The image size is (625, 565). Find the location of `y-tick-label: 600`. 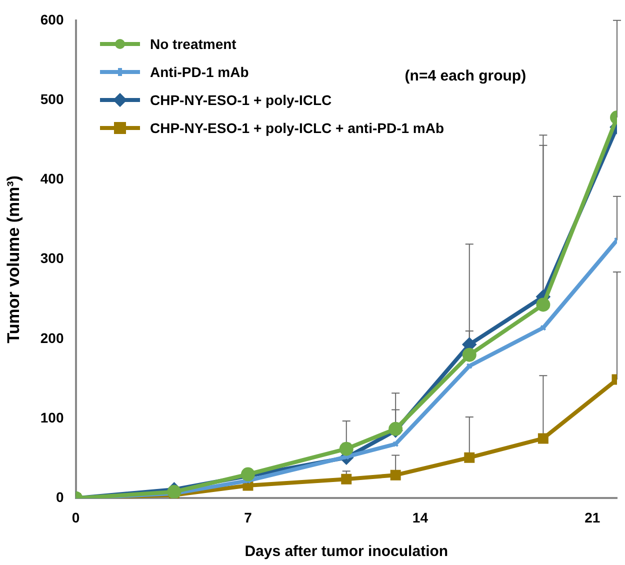

y-tick-label: 600 is located at coordinates (52, 19).